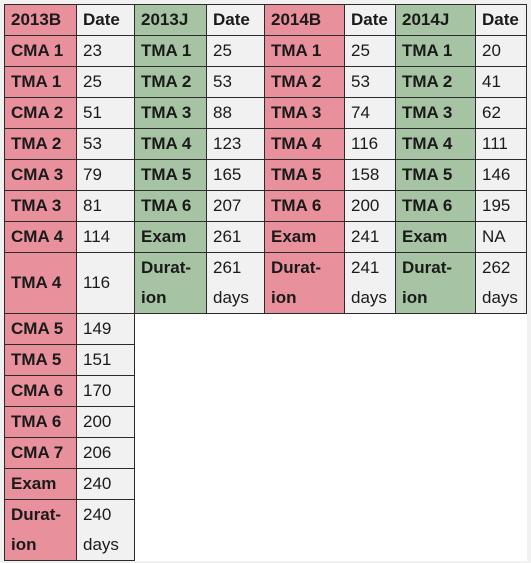  I want to click on cell-value-2013b: 51, so click(105, 113).